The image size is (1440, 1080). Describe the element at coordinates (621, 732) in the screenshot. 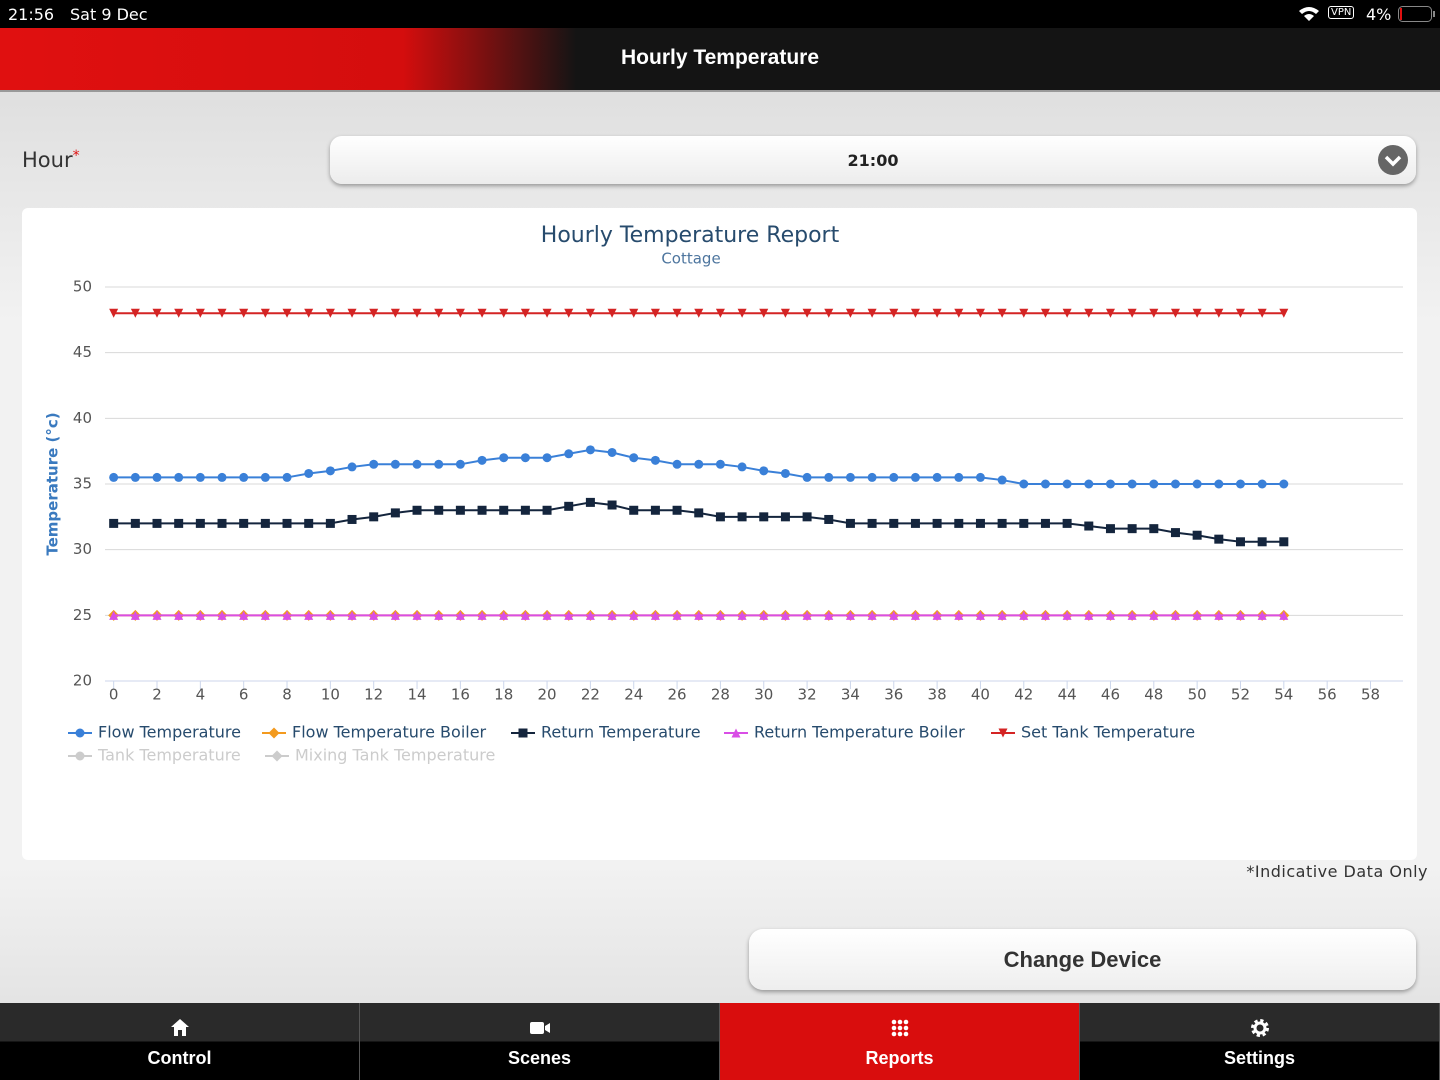

I see `legend-label: Return Temperature` at that location.